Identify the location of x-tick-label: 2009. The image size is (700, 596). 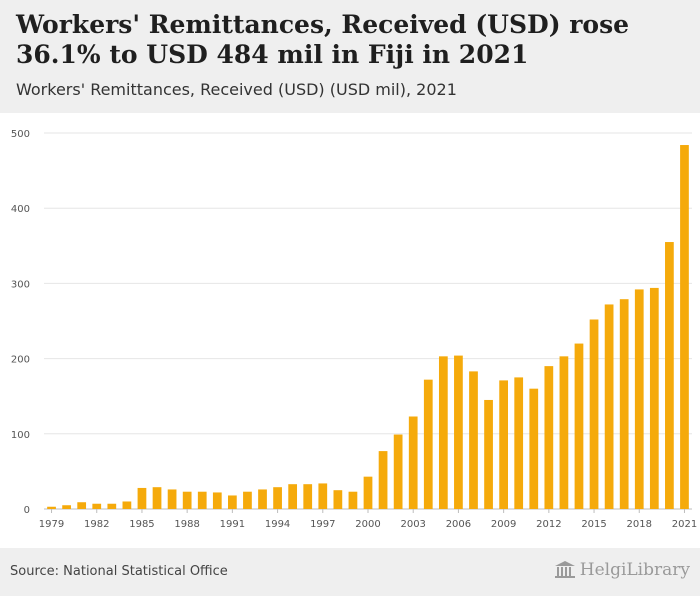
(503, 524).